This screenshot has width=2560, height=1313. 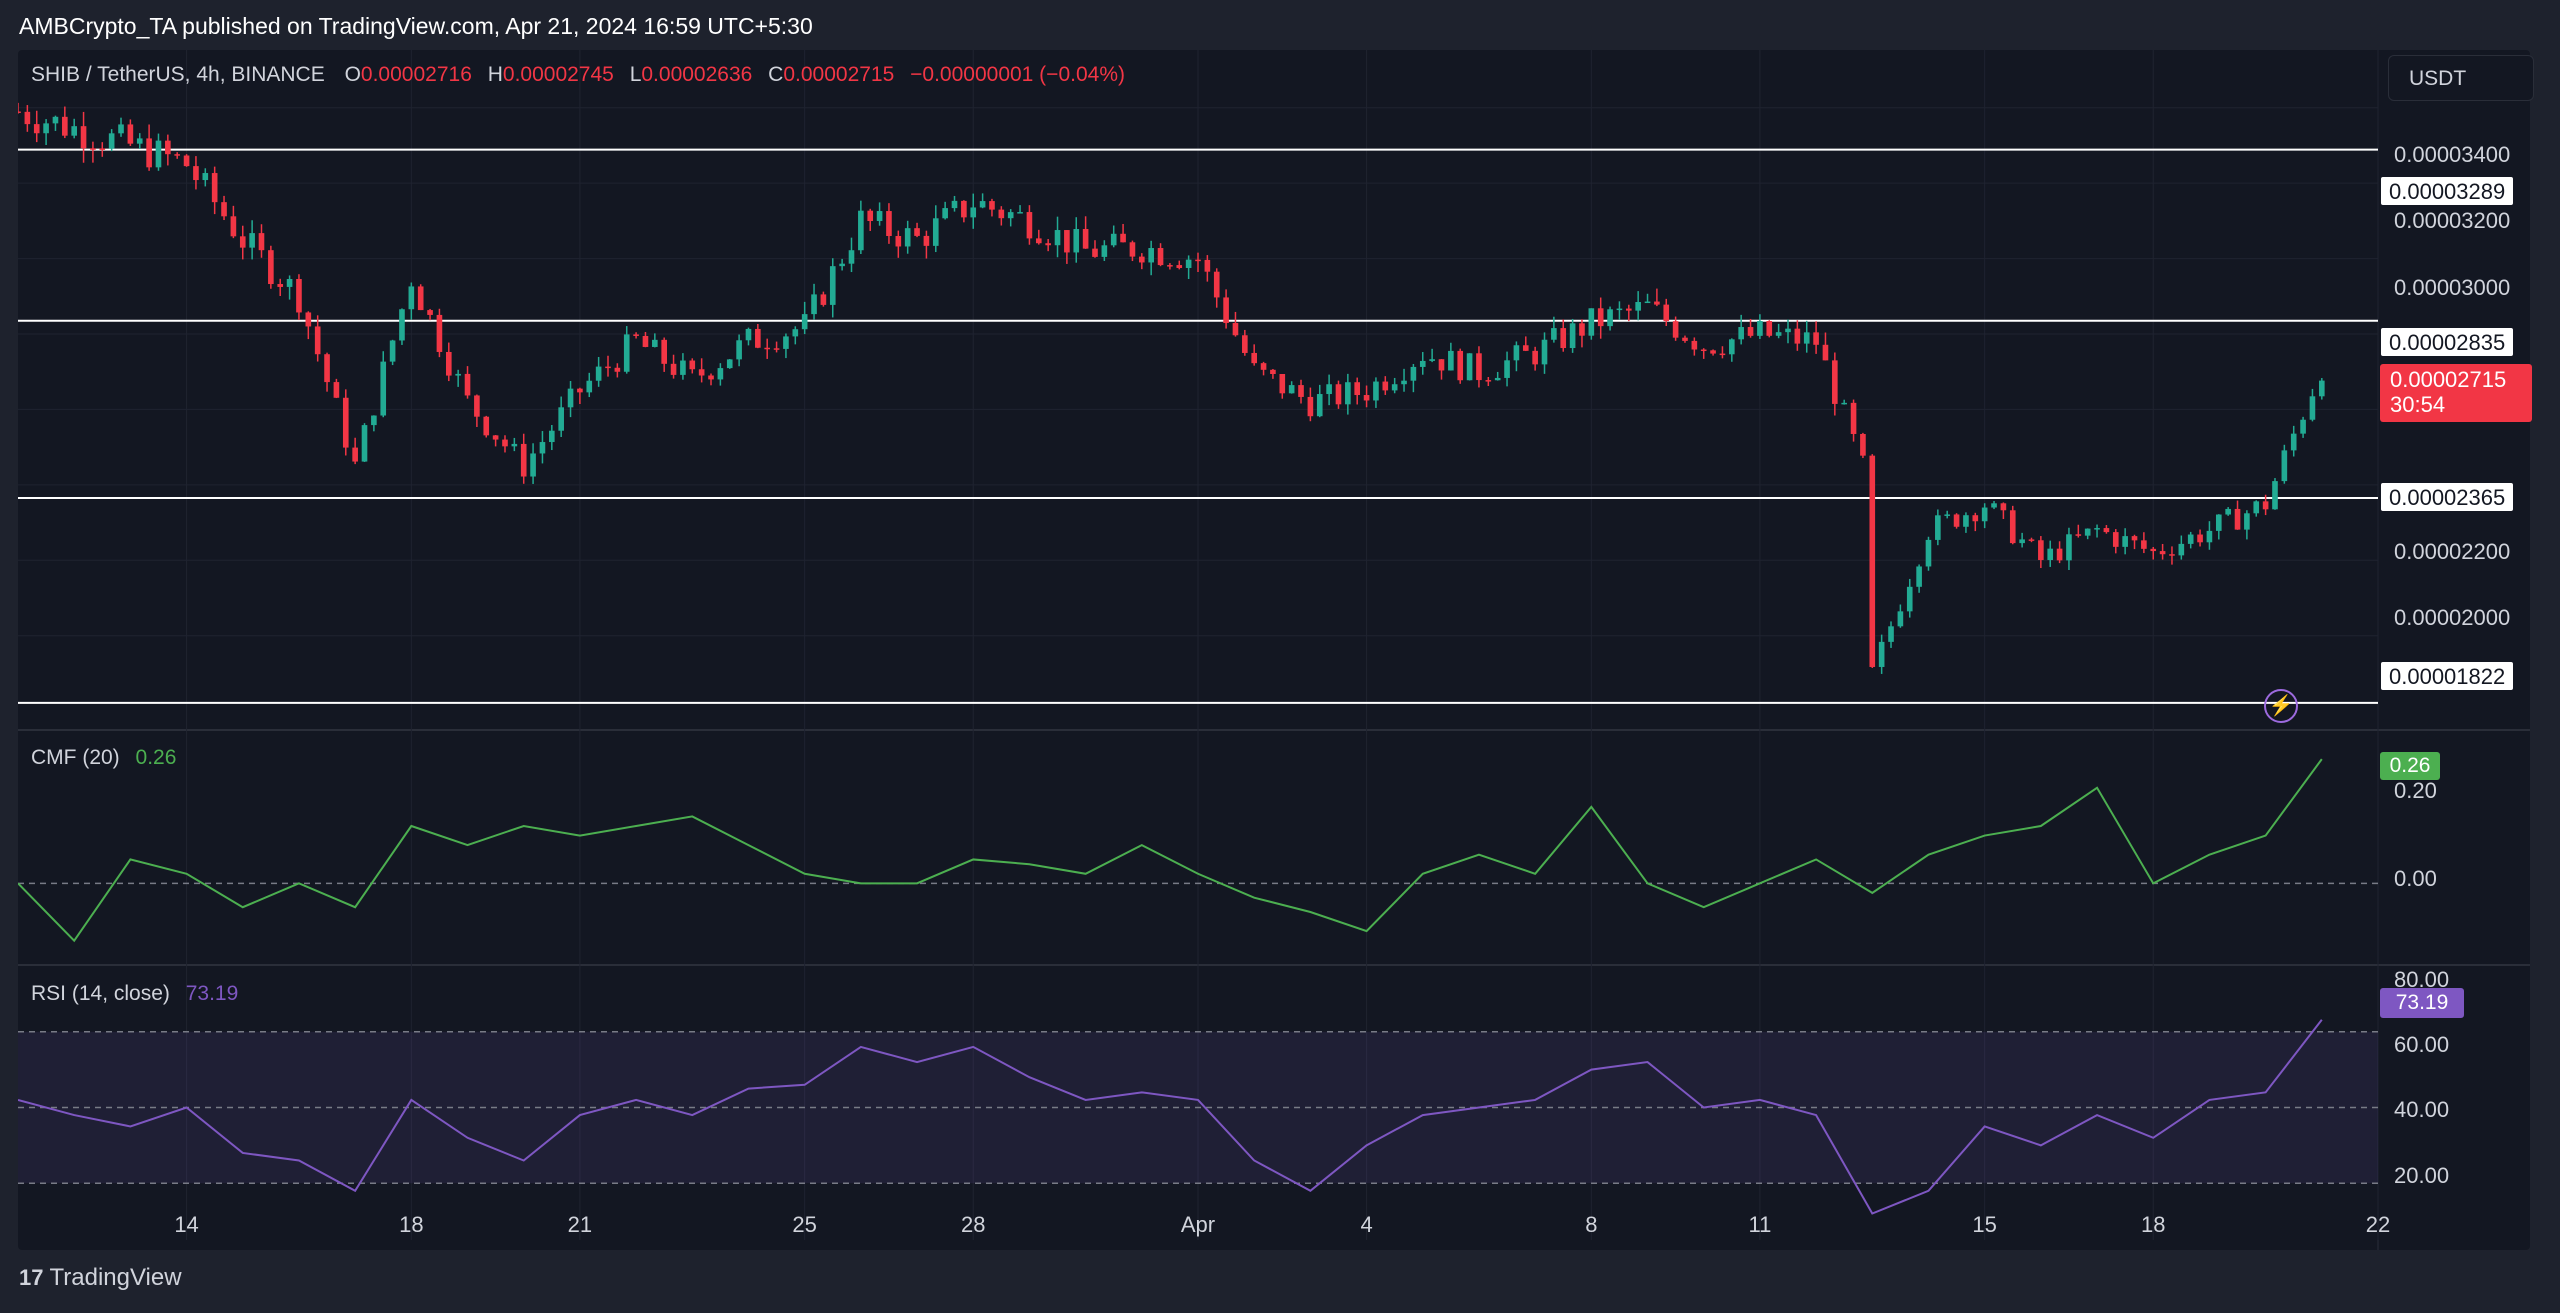 I want to click on currency-selector: USDT, so click(x=2461, y=78).